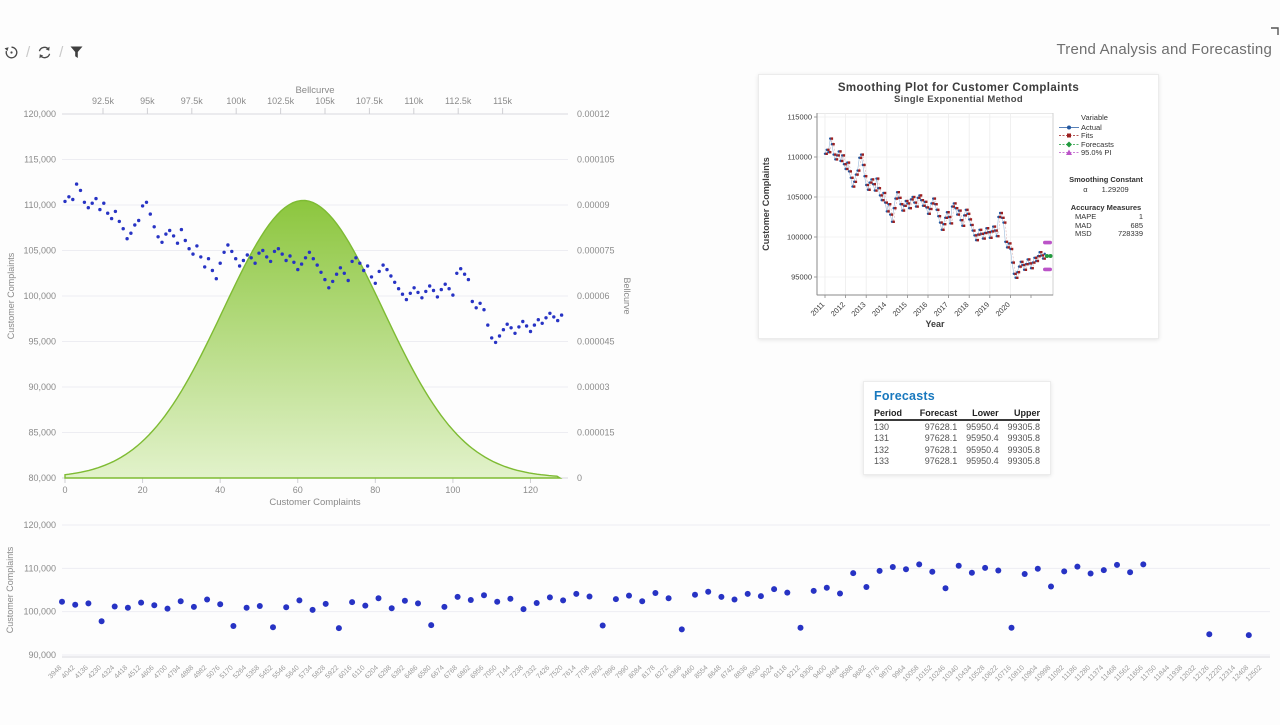 Image resolution: width=1280 pixels, height=725 pixels. What do you see at coordinates (236, 101) in the screenshot?
I see `svg-text: 100k` at bounding box center [236, 101].